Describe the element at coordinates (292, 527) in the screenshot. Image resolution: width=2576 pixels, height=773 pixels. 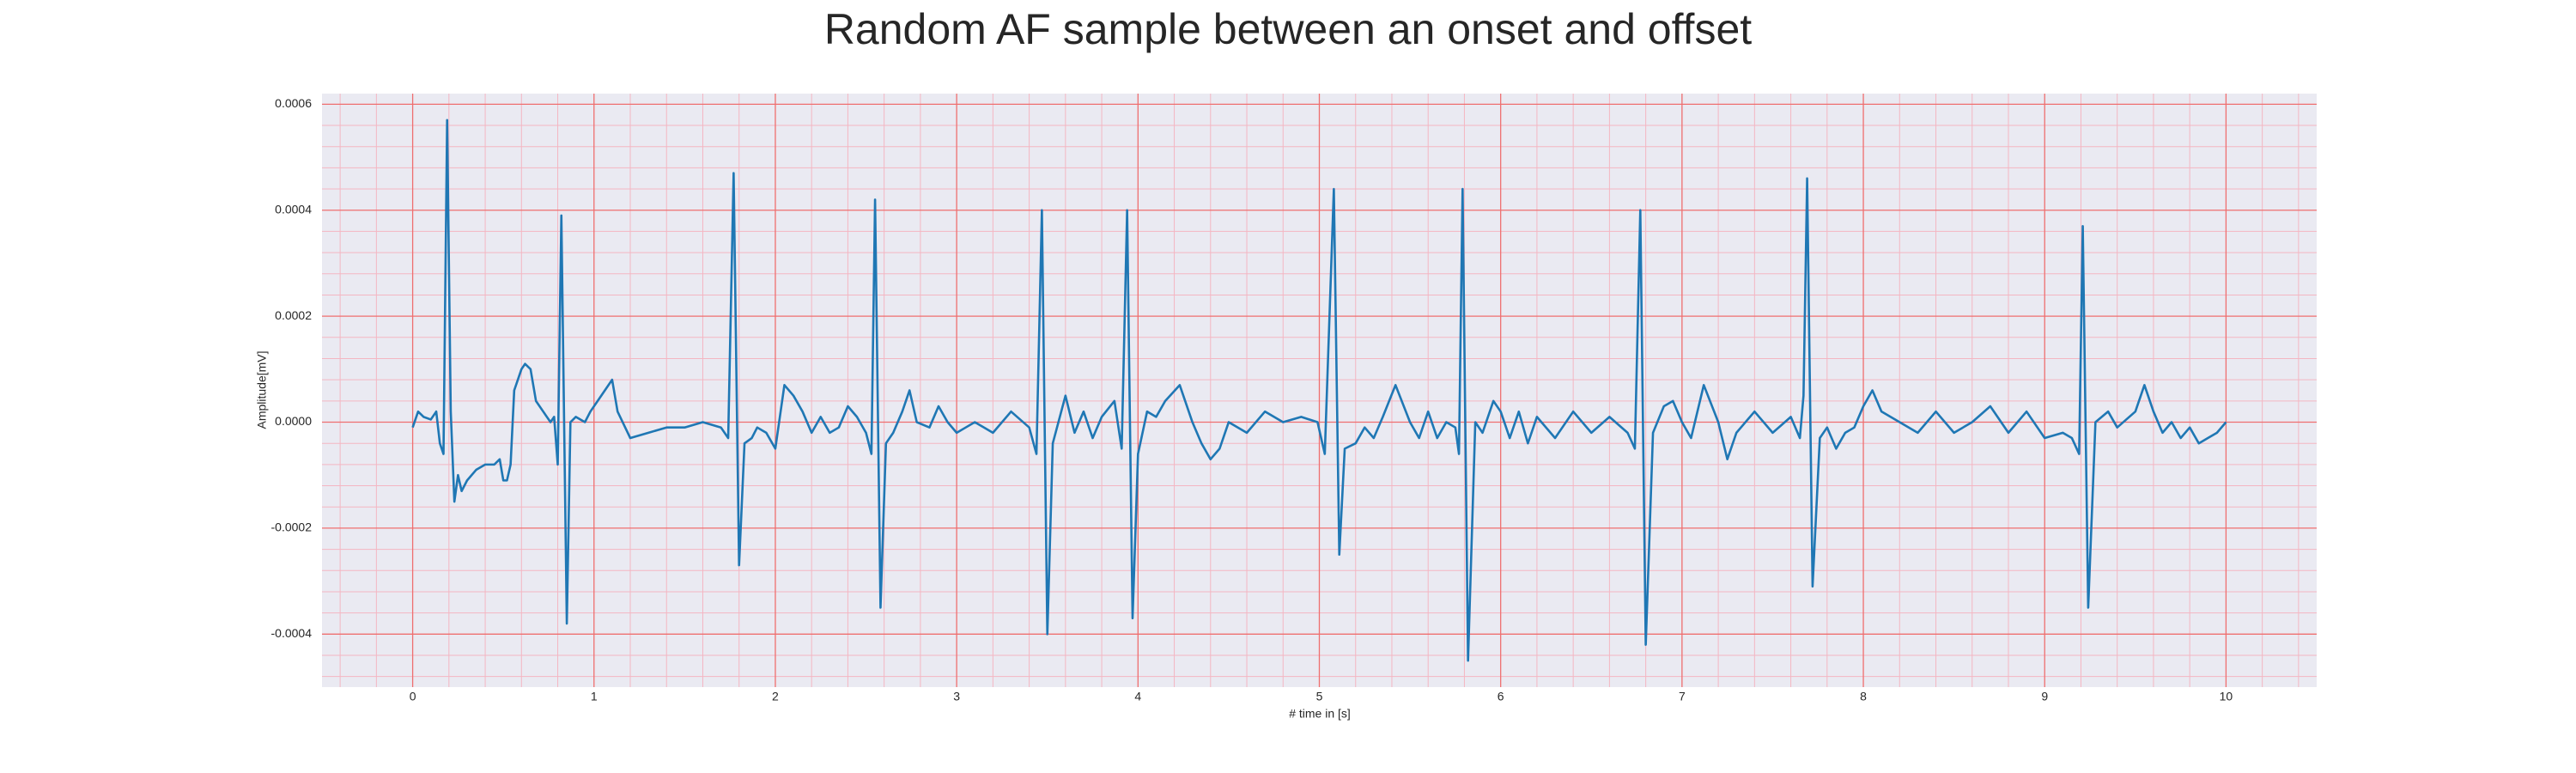
I see `y-tick-label: -0.0002` at that location.